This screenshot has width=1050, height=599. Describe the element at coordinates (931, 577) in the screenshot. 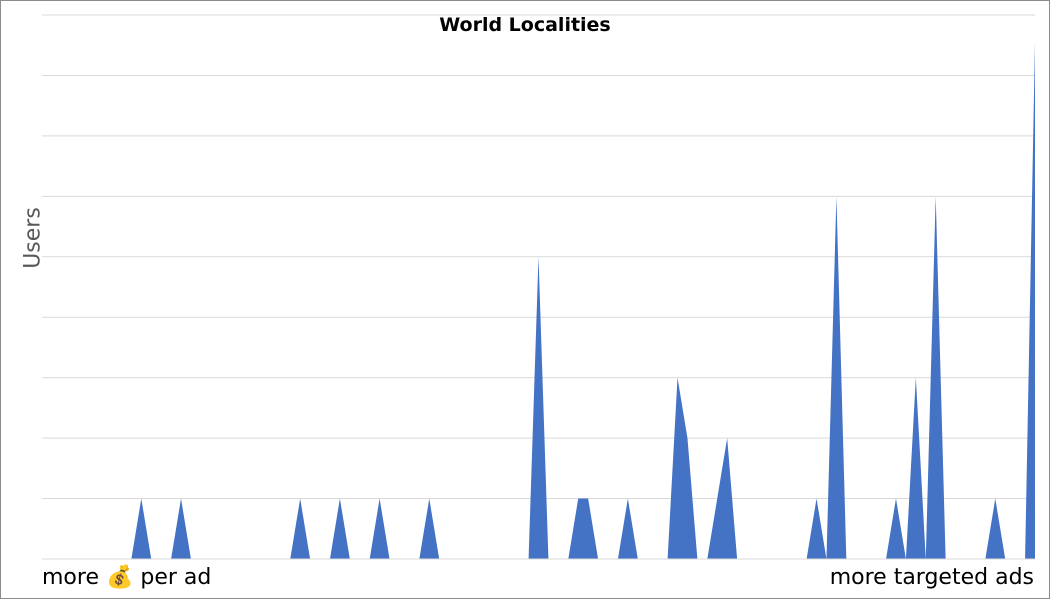

I see `x-axis-label-right: more targeted ads` at that location.